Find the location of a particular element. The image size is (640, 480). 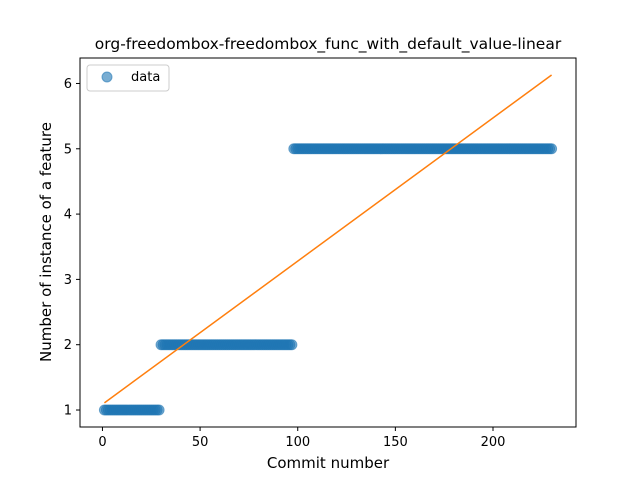

legend-marker-data is located at coordinates (107, 77).